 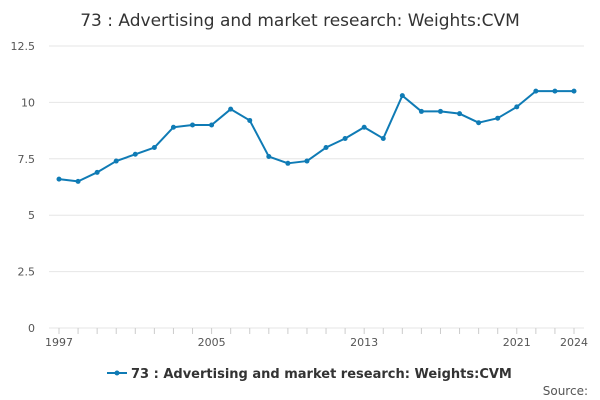 What do you see at coordinates (517, 342) in the screenshot?
I see `x-tick-label: 2021` at bounding box center [517, 342].